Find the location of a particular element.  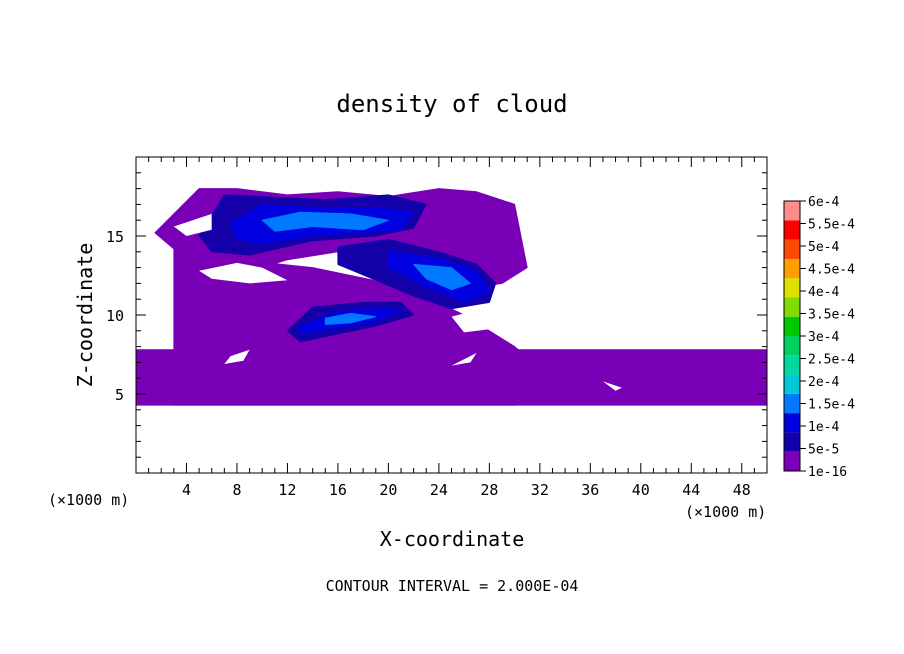

colorbar-label: 5e-5 is located at coordinates (823, 450).